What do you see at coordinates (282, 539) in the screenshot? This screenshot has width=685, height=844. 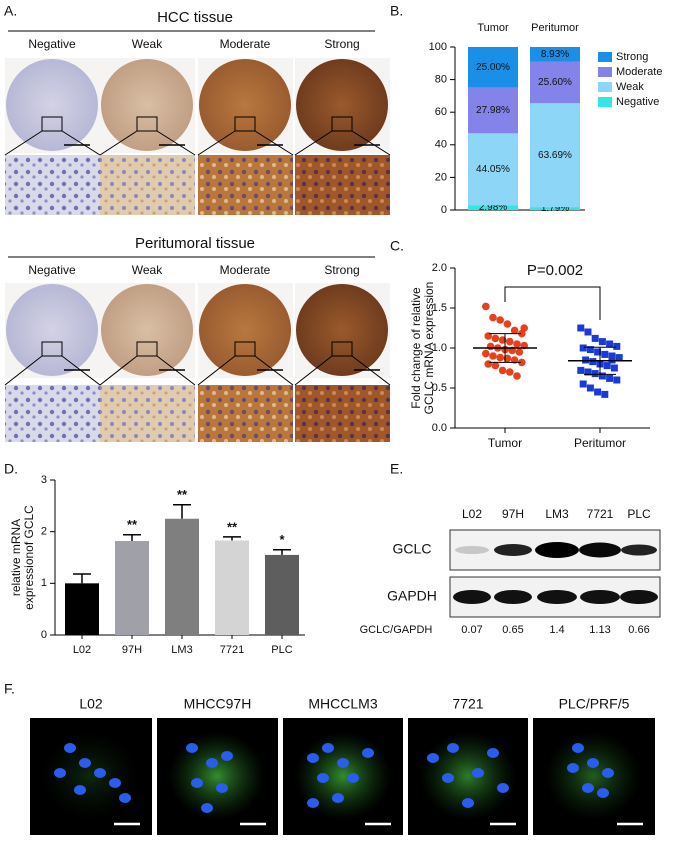 I see `significance: *` at bounding box center [282, 539].